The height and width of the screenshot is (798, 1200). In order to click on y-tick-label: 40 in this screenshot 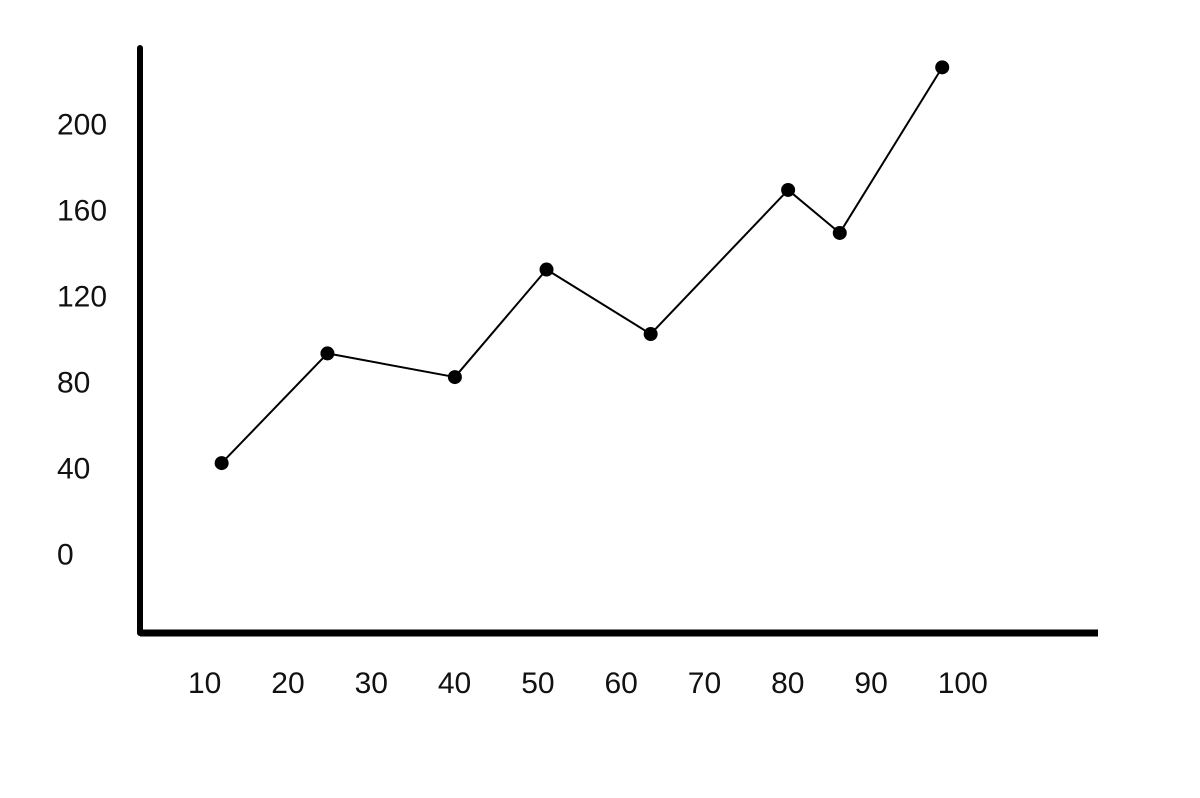, I will do `click(73, 468)`.